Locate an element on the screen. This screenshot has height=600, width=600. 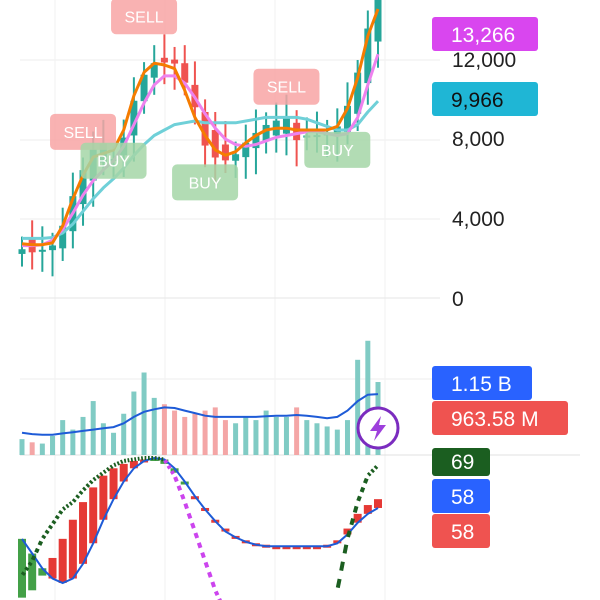
osc-hist-last-value: 58 is located at coordinates (462, 532).